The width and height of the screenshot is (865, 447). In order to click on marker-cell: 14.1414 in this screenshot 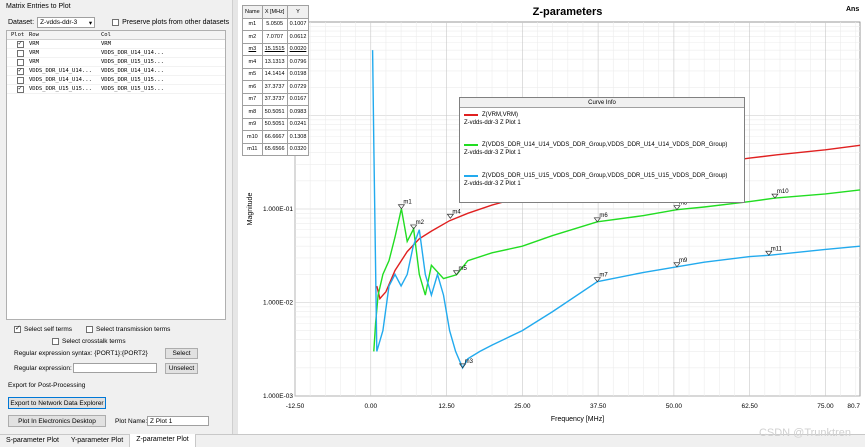, I will do `click(274, 74)`.